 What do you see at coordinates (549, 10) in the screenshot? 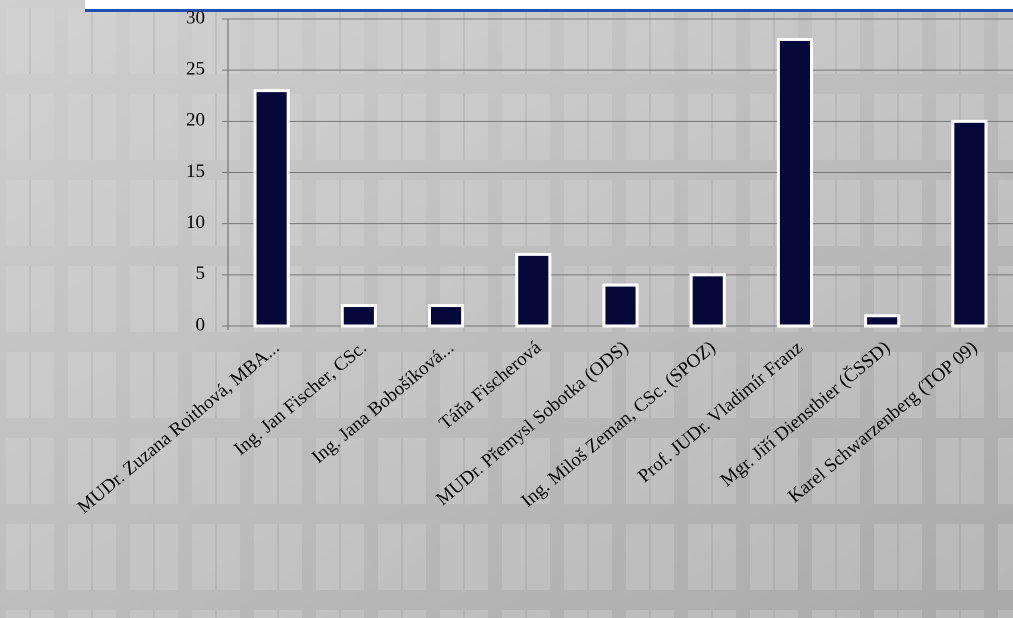
I see `header-border` at bounding box center [549, 10].